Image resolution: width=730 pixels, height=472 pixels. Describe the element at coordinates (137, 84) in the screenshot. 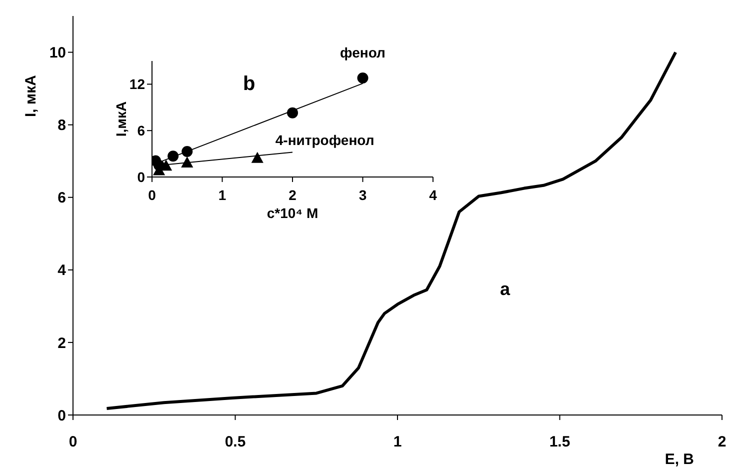

I see `y-tick-label: 12` at that location.